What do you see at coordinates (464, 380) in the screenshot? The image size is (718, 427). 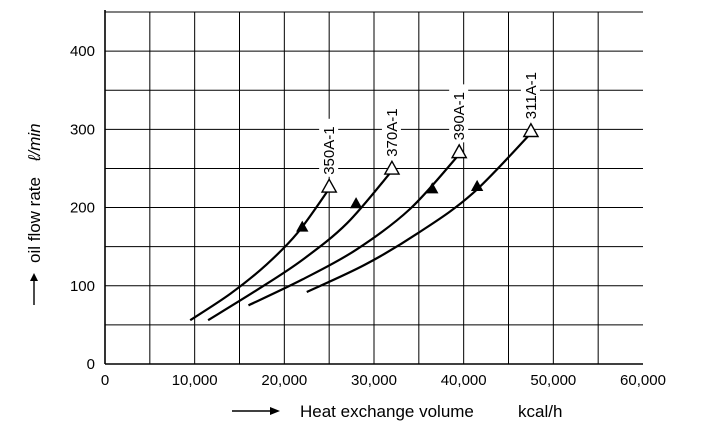 I see `x-tick-label: 40,000` at bounding box center [464, 380].